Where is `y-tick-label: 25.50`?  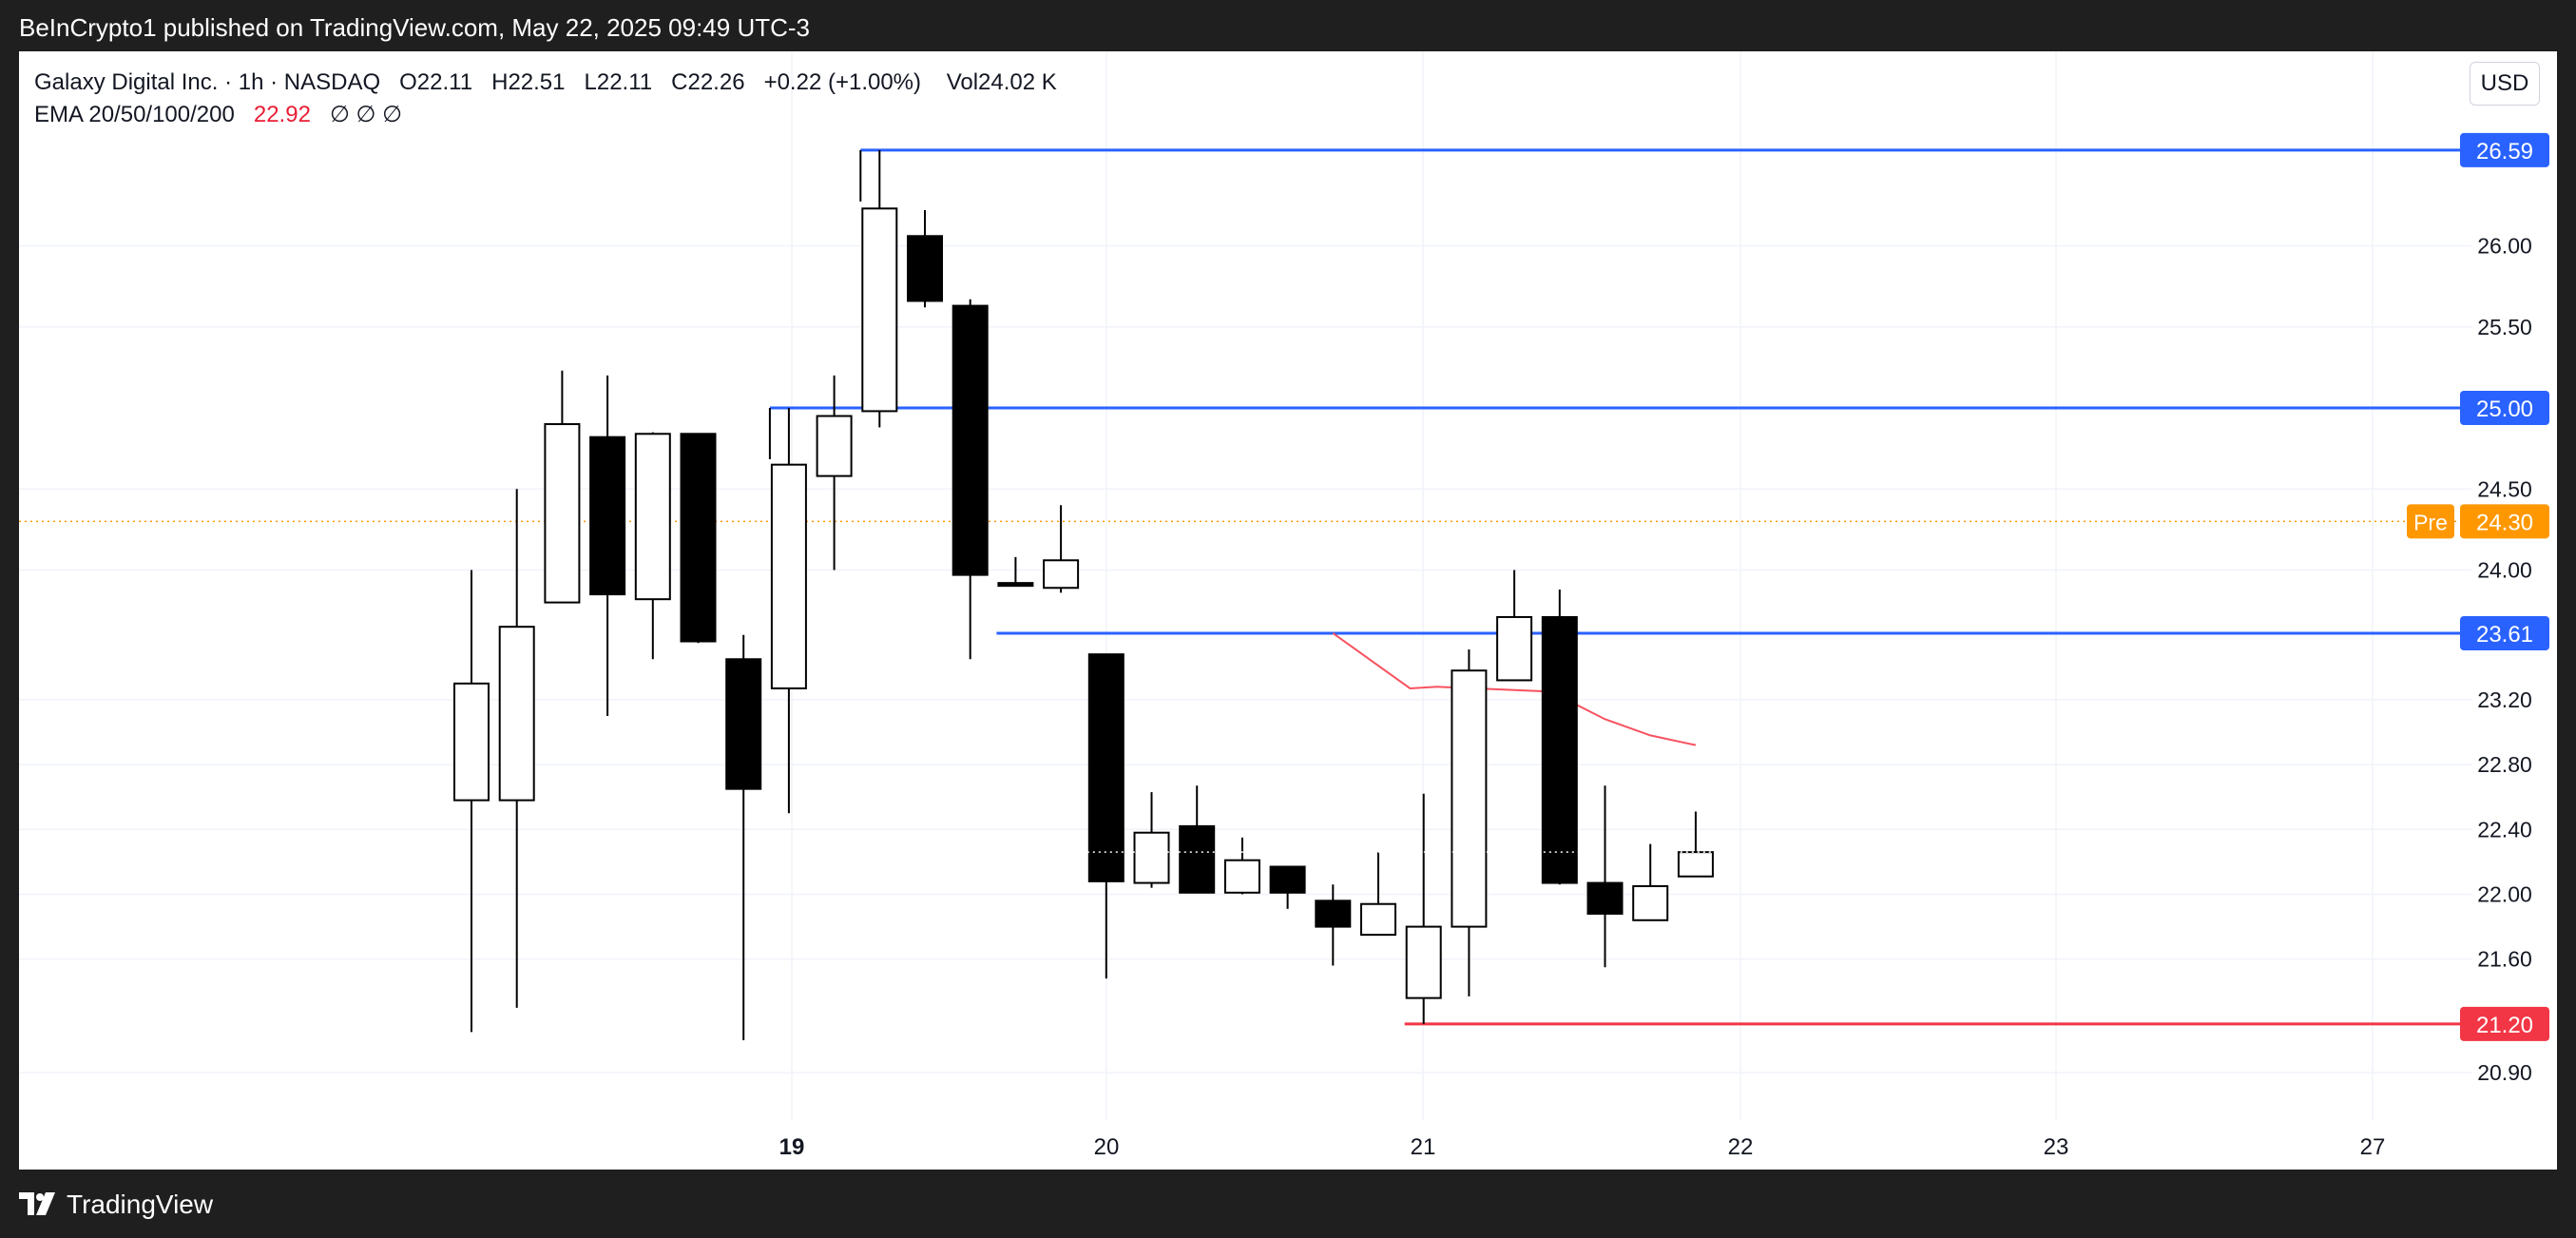 y-tick-label: 25.50 is located at coordinates (2504, 327).